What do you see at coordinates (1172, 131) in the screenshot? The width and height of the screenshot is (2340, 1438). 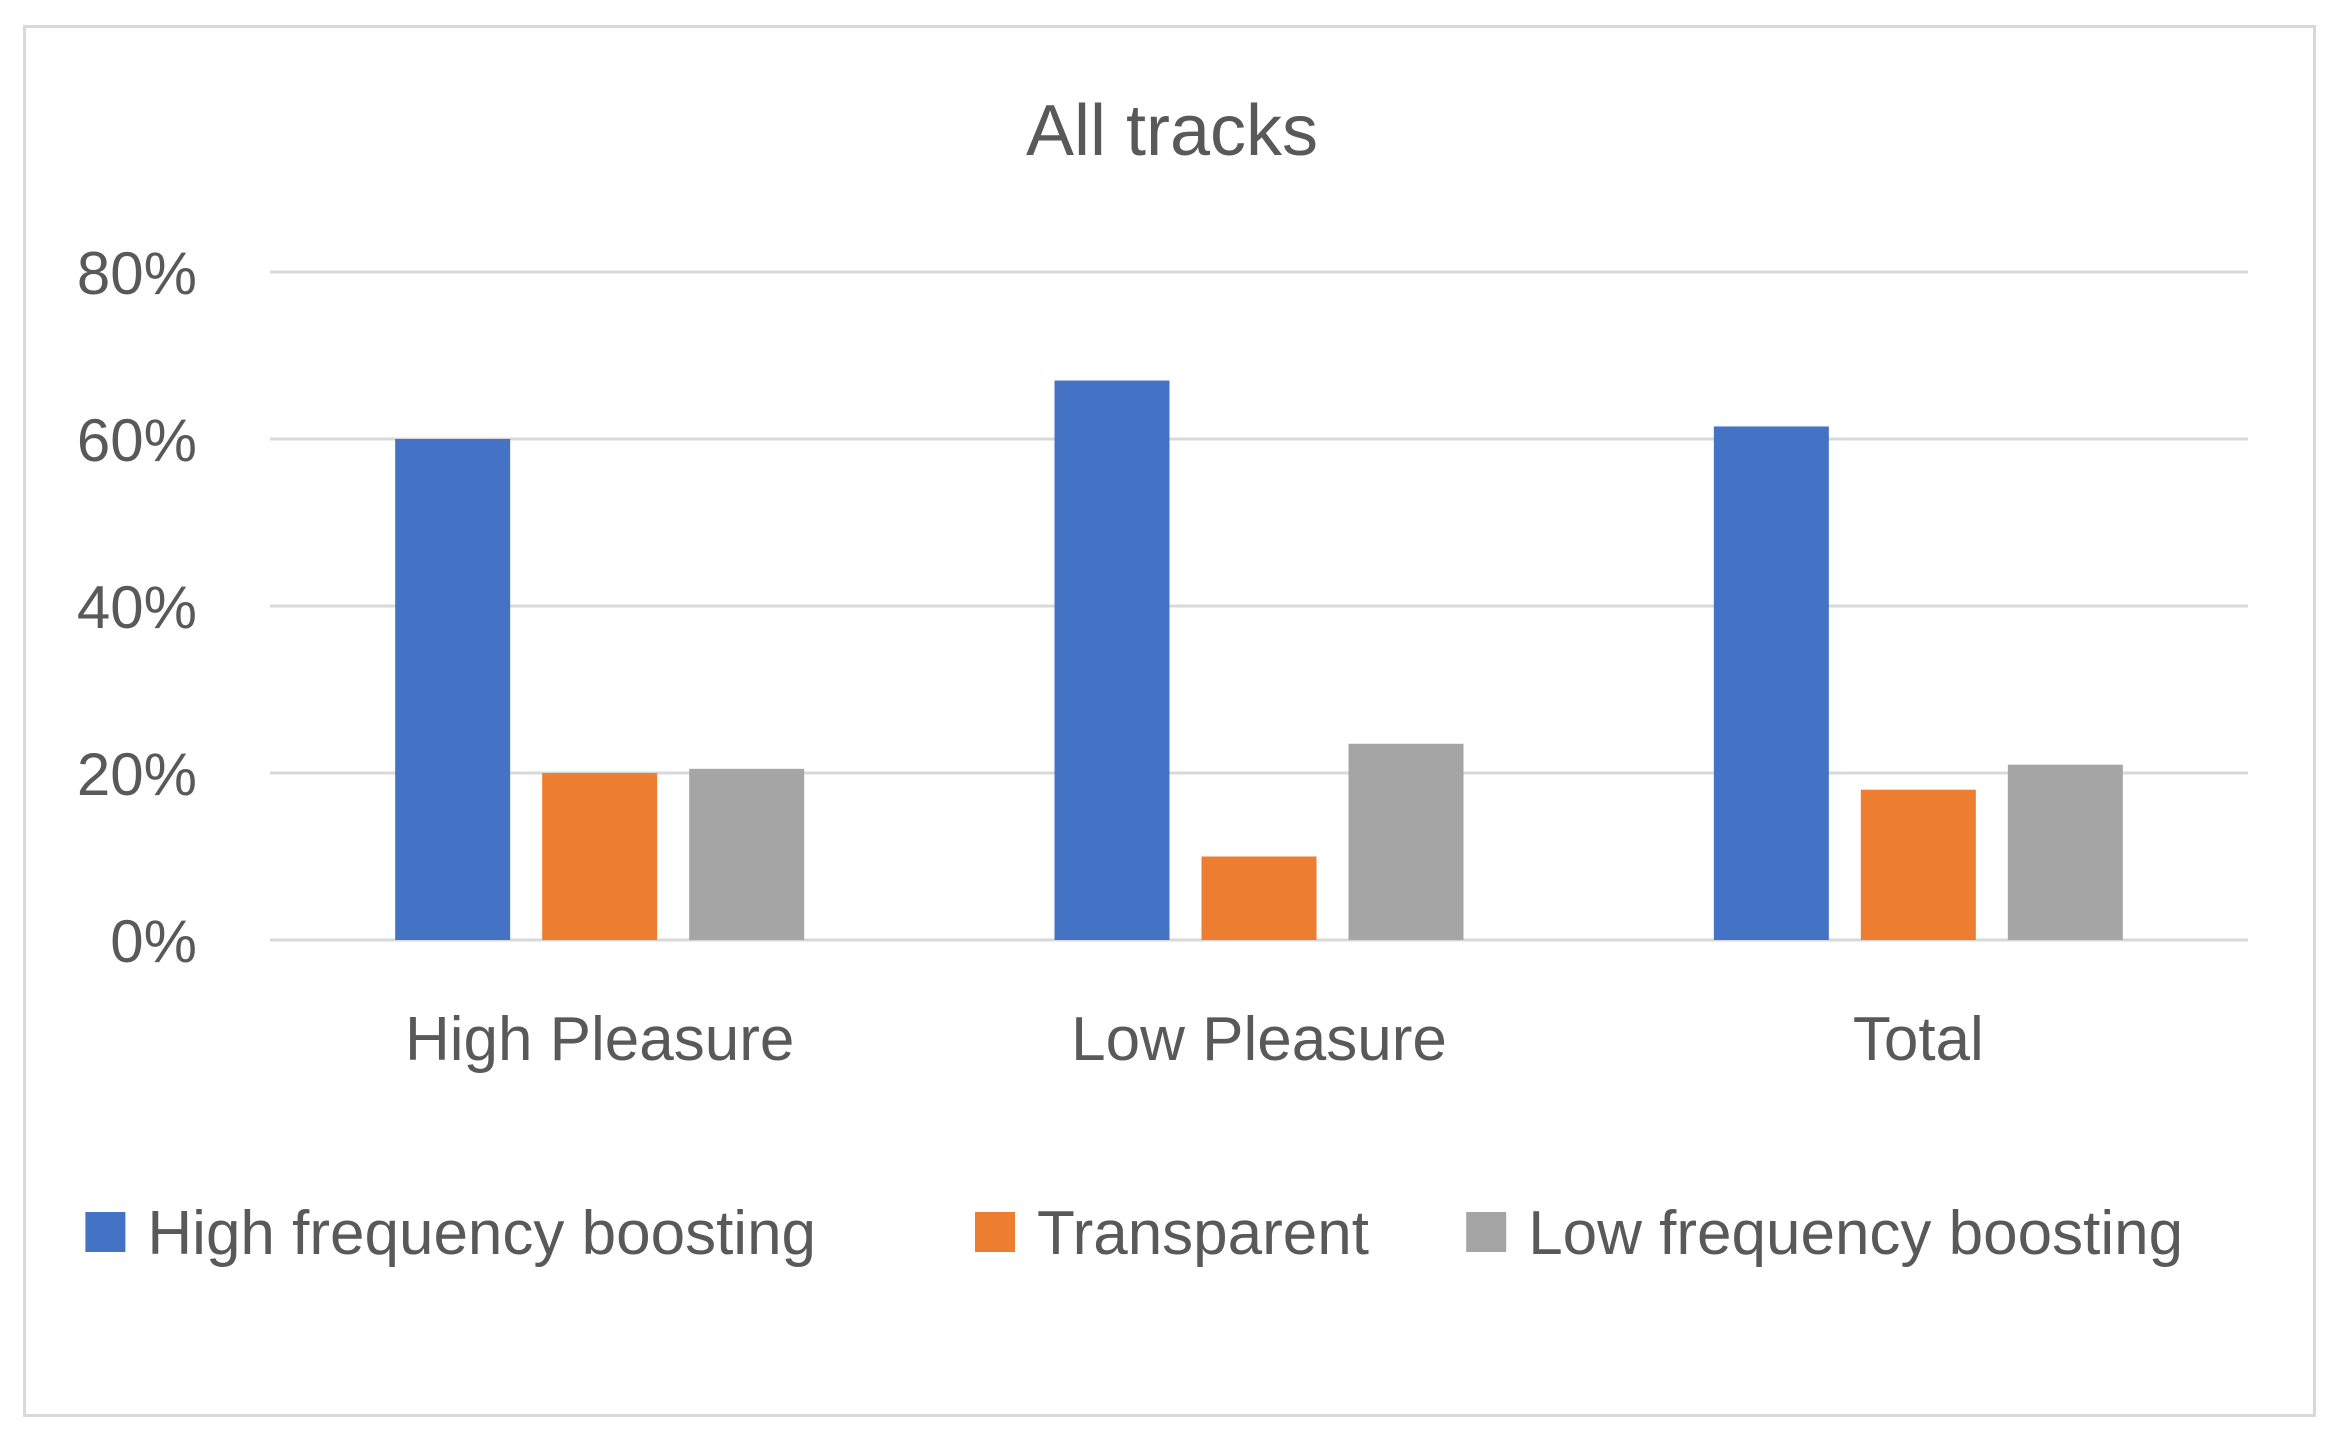 I see `chart-title: All tracks` at bounding box center [1172, 131].